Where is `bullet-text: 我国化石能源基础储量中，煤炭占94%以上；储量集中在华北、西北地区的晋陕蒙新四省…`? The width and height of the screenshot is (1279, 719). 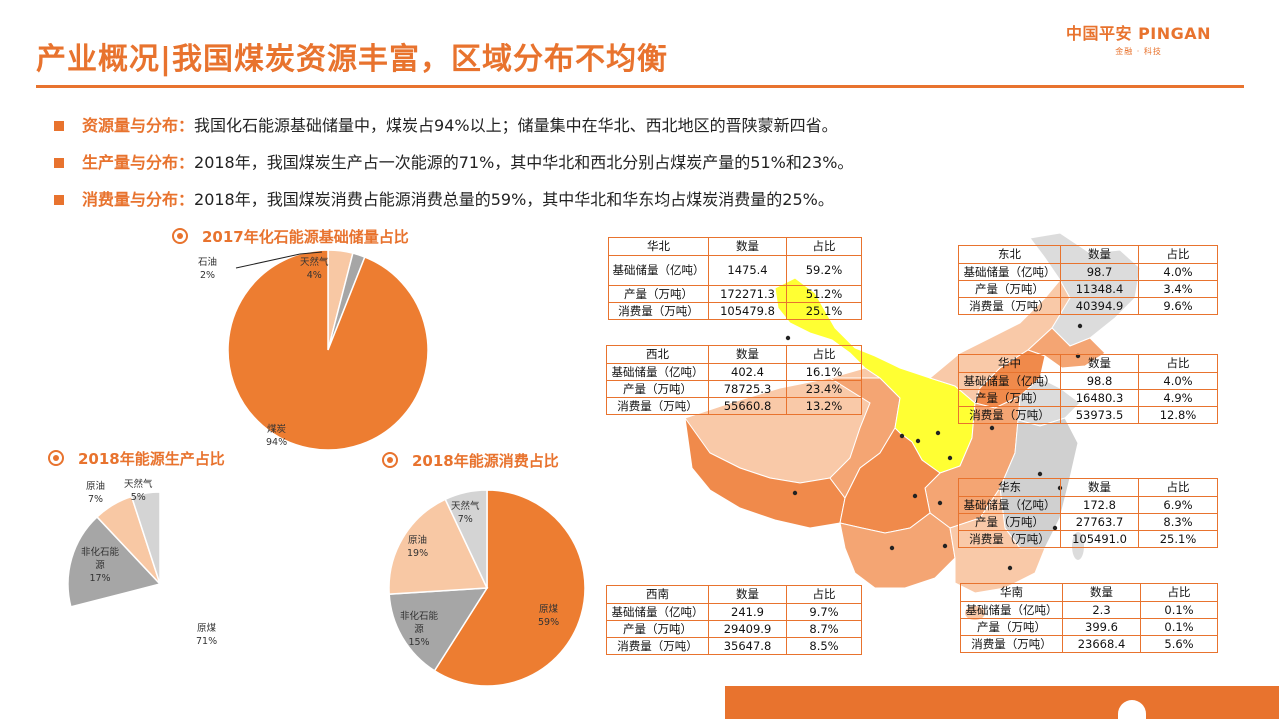 bullet-text: 我国化石能源基础储量中，煤炭占94%以上；储量集中在华北、西北地区的晋陕蒙新四省… is located at coordinates (516, 125).